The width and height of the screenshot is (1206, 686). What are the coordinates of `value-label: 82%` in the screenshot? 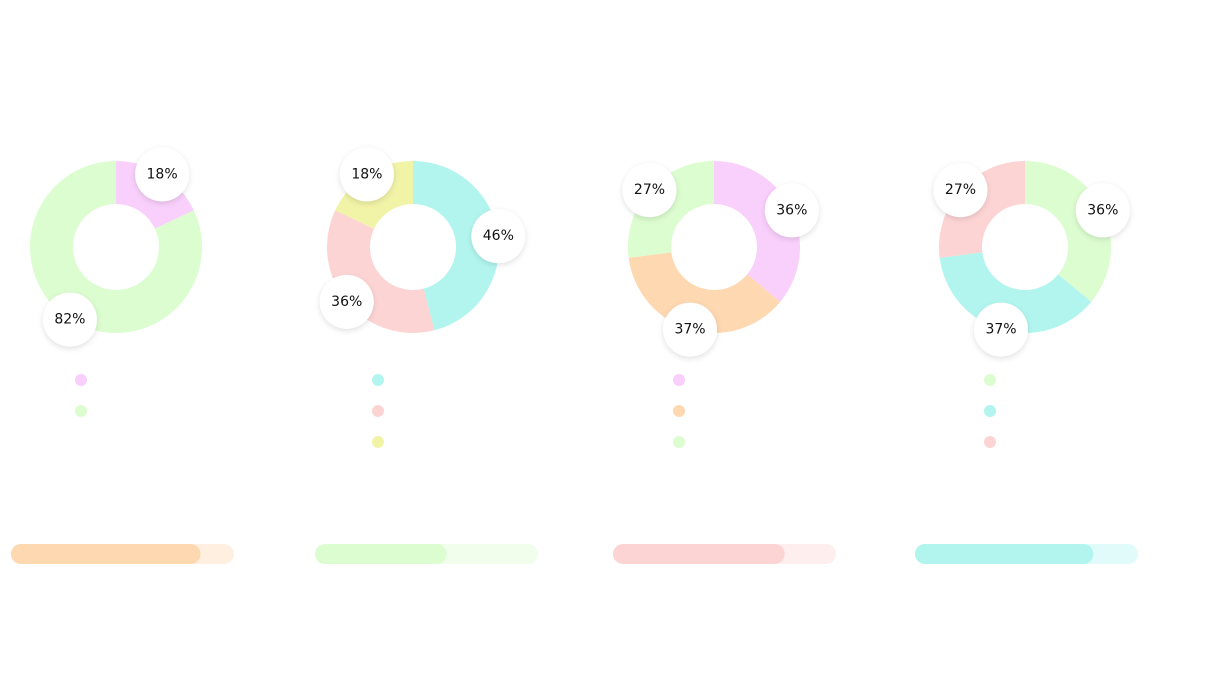 It's located at (69, 320).